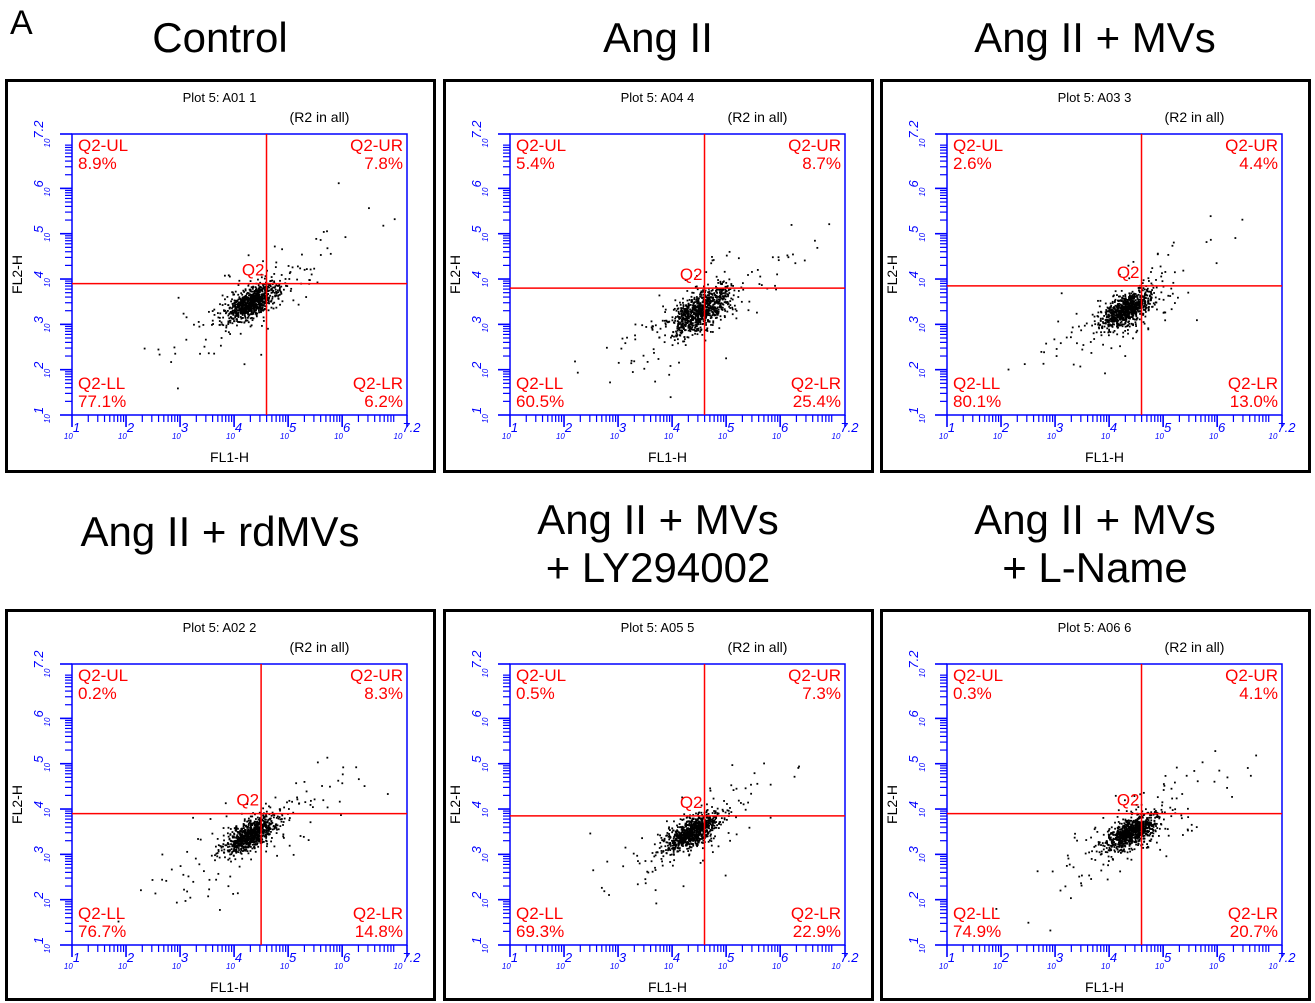 The image size is (1315, 1003). What do you see at coordinates (916, 233) in the screenshot?
I see `y-tick-label: 10⁵` at bounding box center [916, 233].